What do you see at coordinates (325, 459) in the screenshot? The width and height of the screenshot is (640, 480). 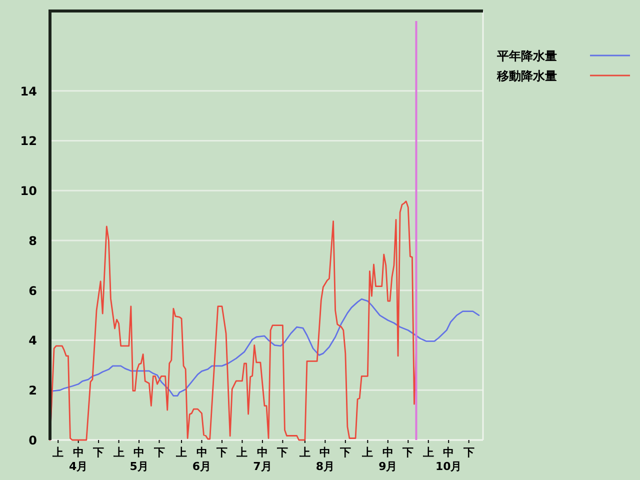 I see `x-tick-label: 中 8月` at bounding box center [325, 459].